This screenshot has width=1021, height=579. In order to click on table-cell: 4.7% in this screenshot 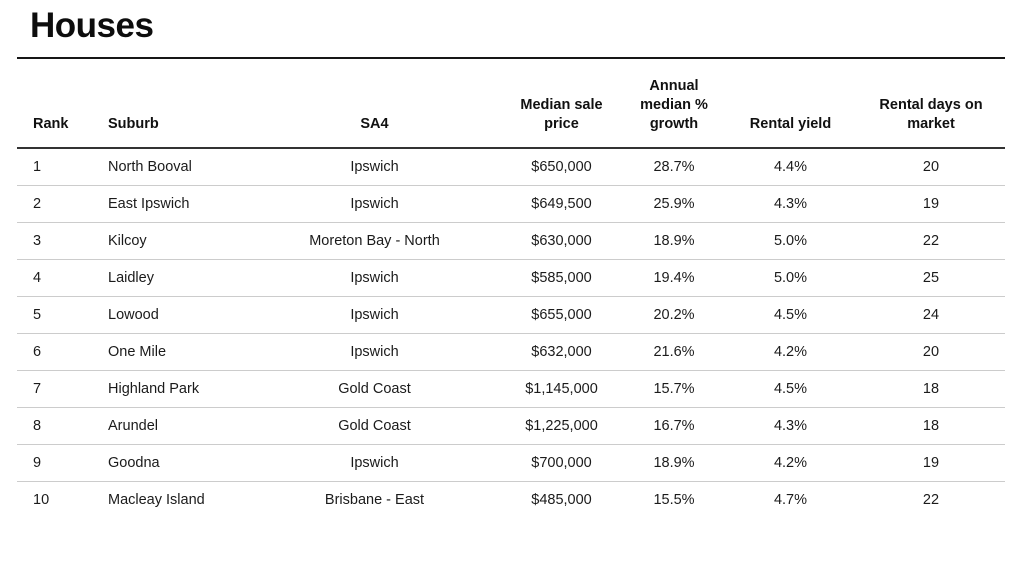, I will do `click(790, 499)`.